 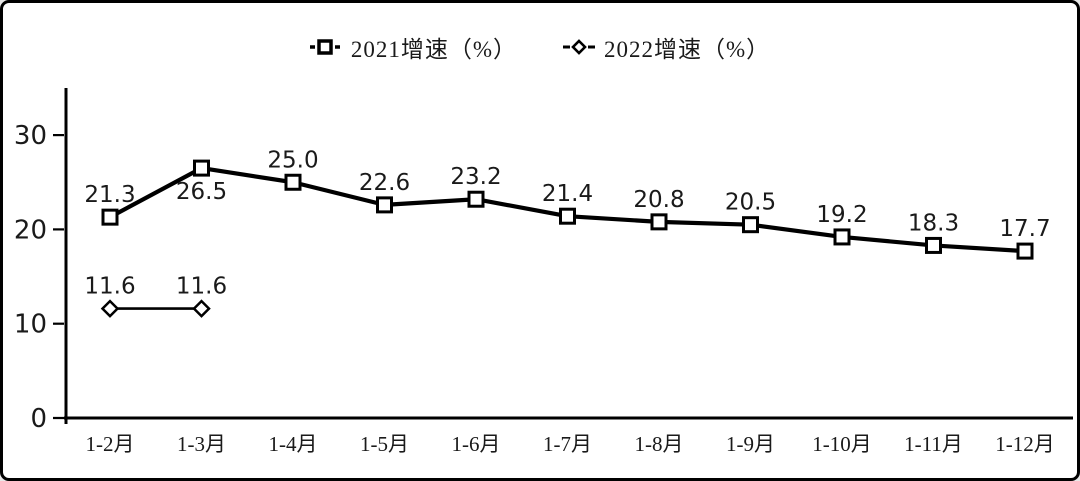 What do you see at coordinates (201, 192) in the screenshot?
I see `data-label: 26.5` at bounding box center [201, 192].